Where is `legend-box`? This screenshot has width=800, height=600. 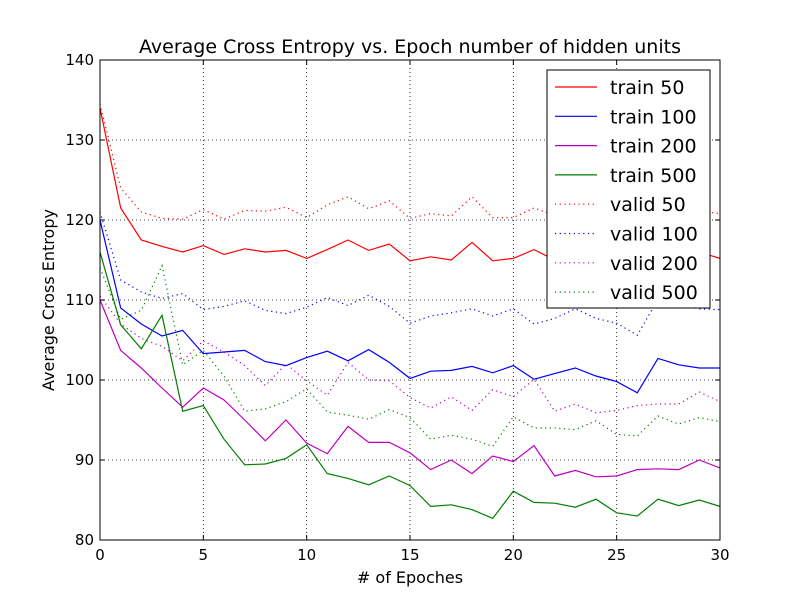
legend-box is located at coordinates (628, 189).